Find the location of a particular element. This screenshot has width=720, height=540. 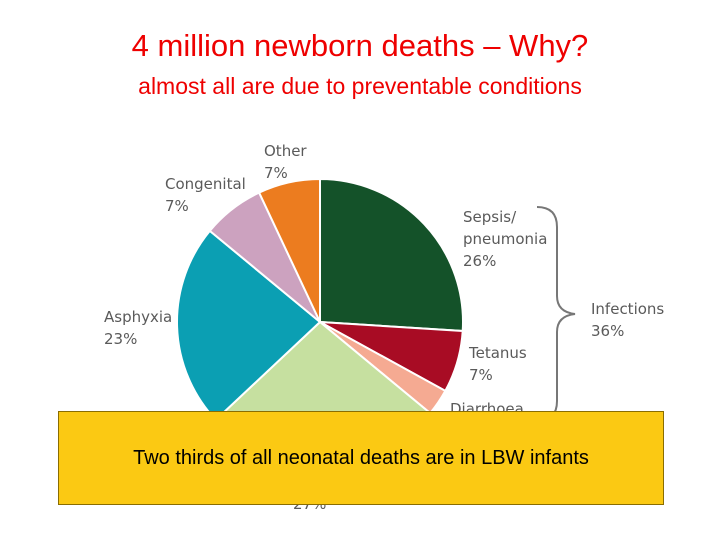

label-congenital: Congenital is located at coordinates (205, 184).